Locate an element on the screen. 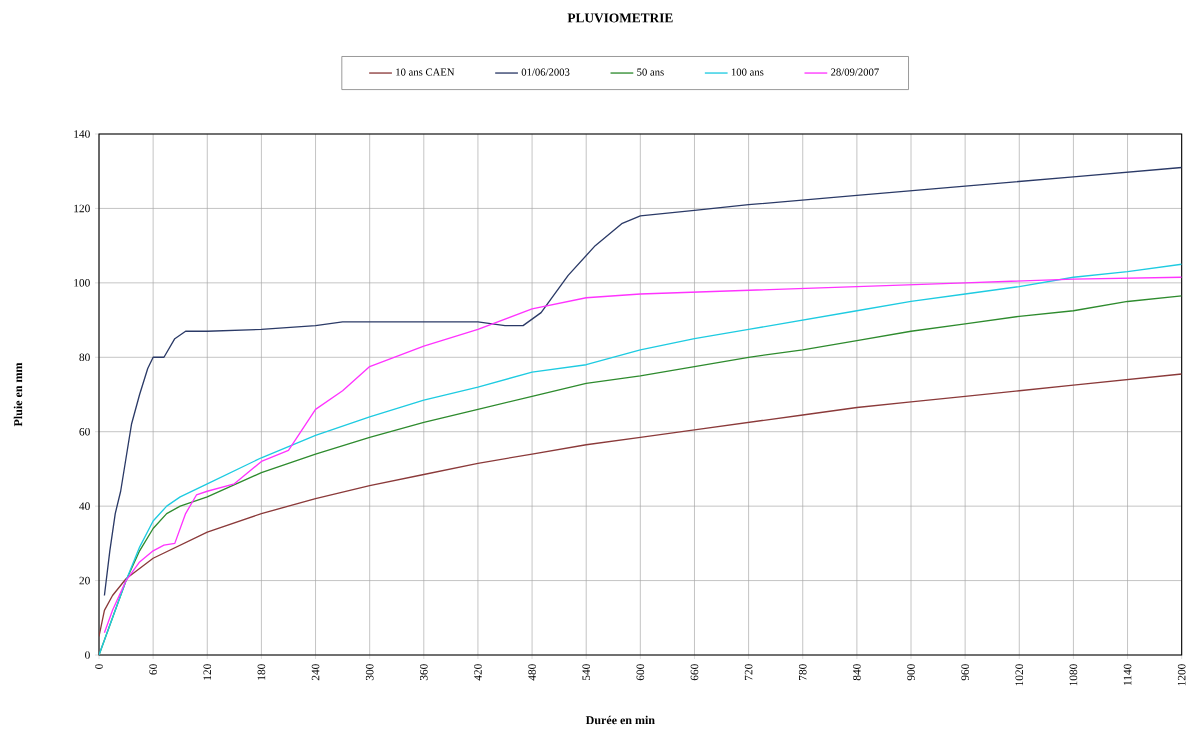 Image resolution: width=1192 pixels, height=729 pixels. x-tick-label: 1080 is located at coordinates (1073, 675).